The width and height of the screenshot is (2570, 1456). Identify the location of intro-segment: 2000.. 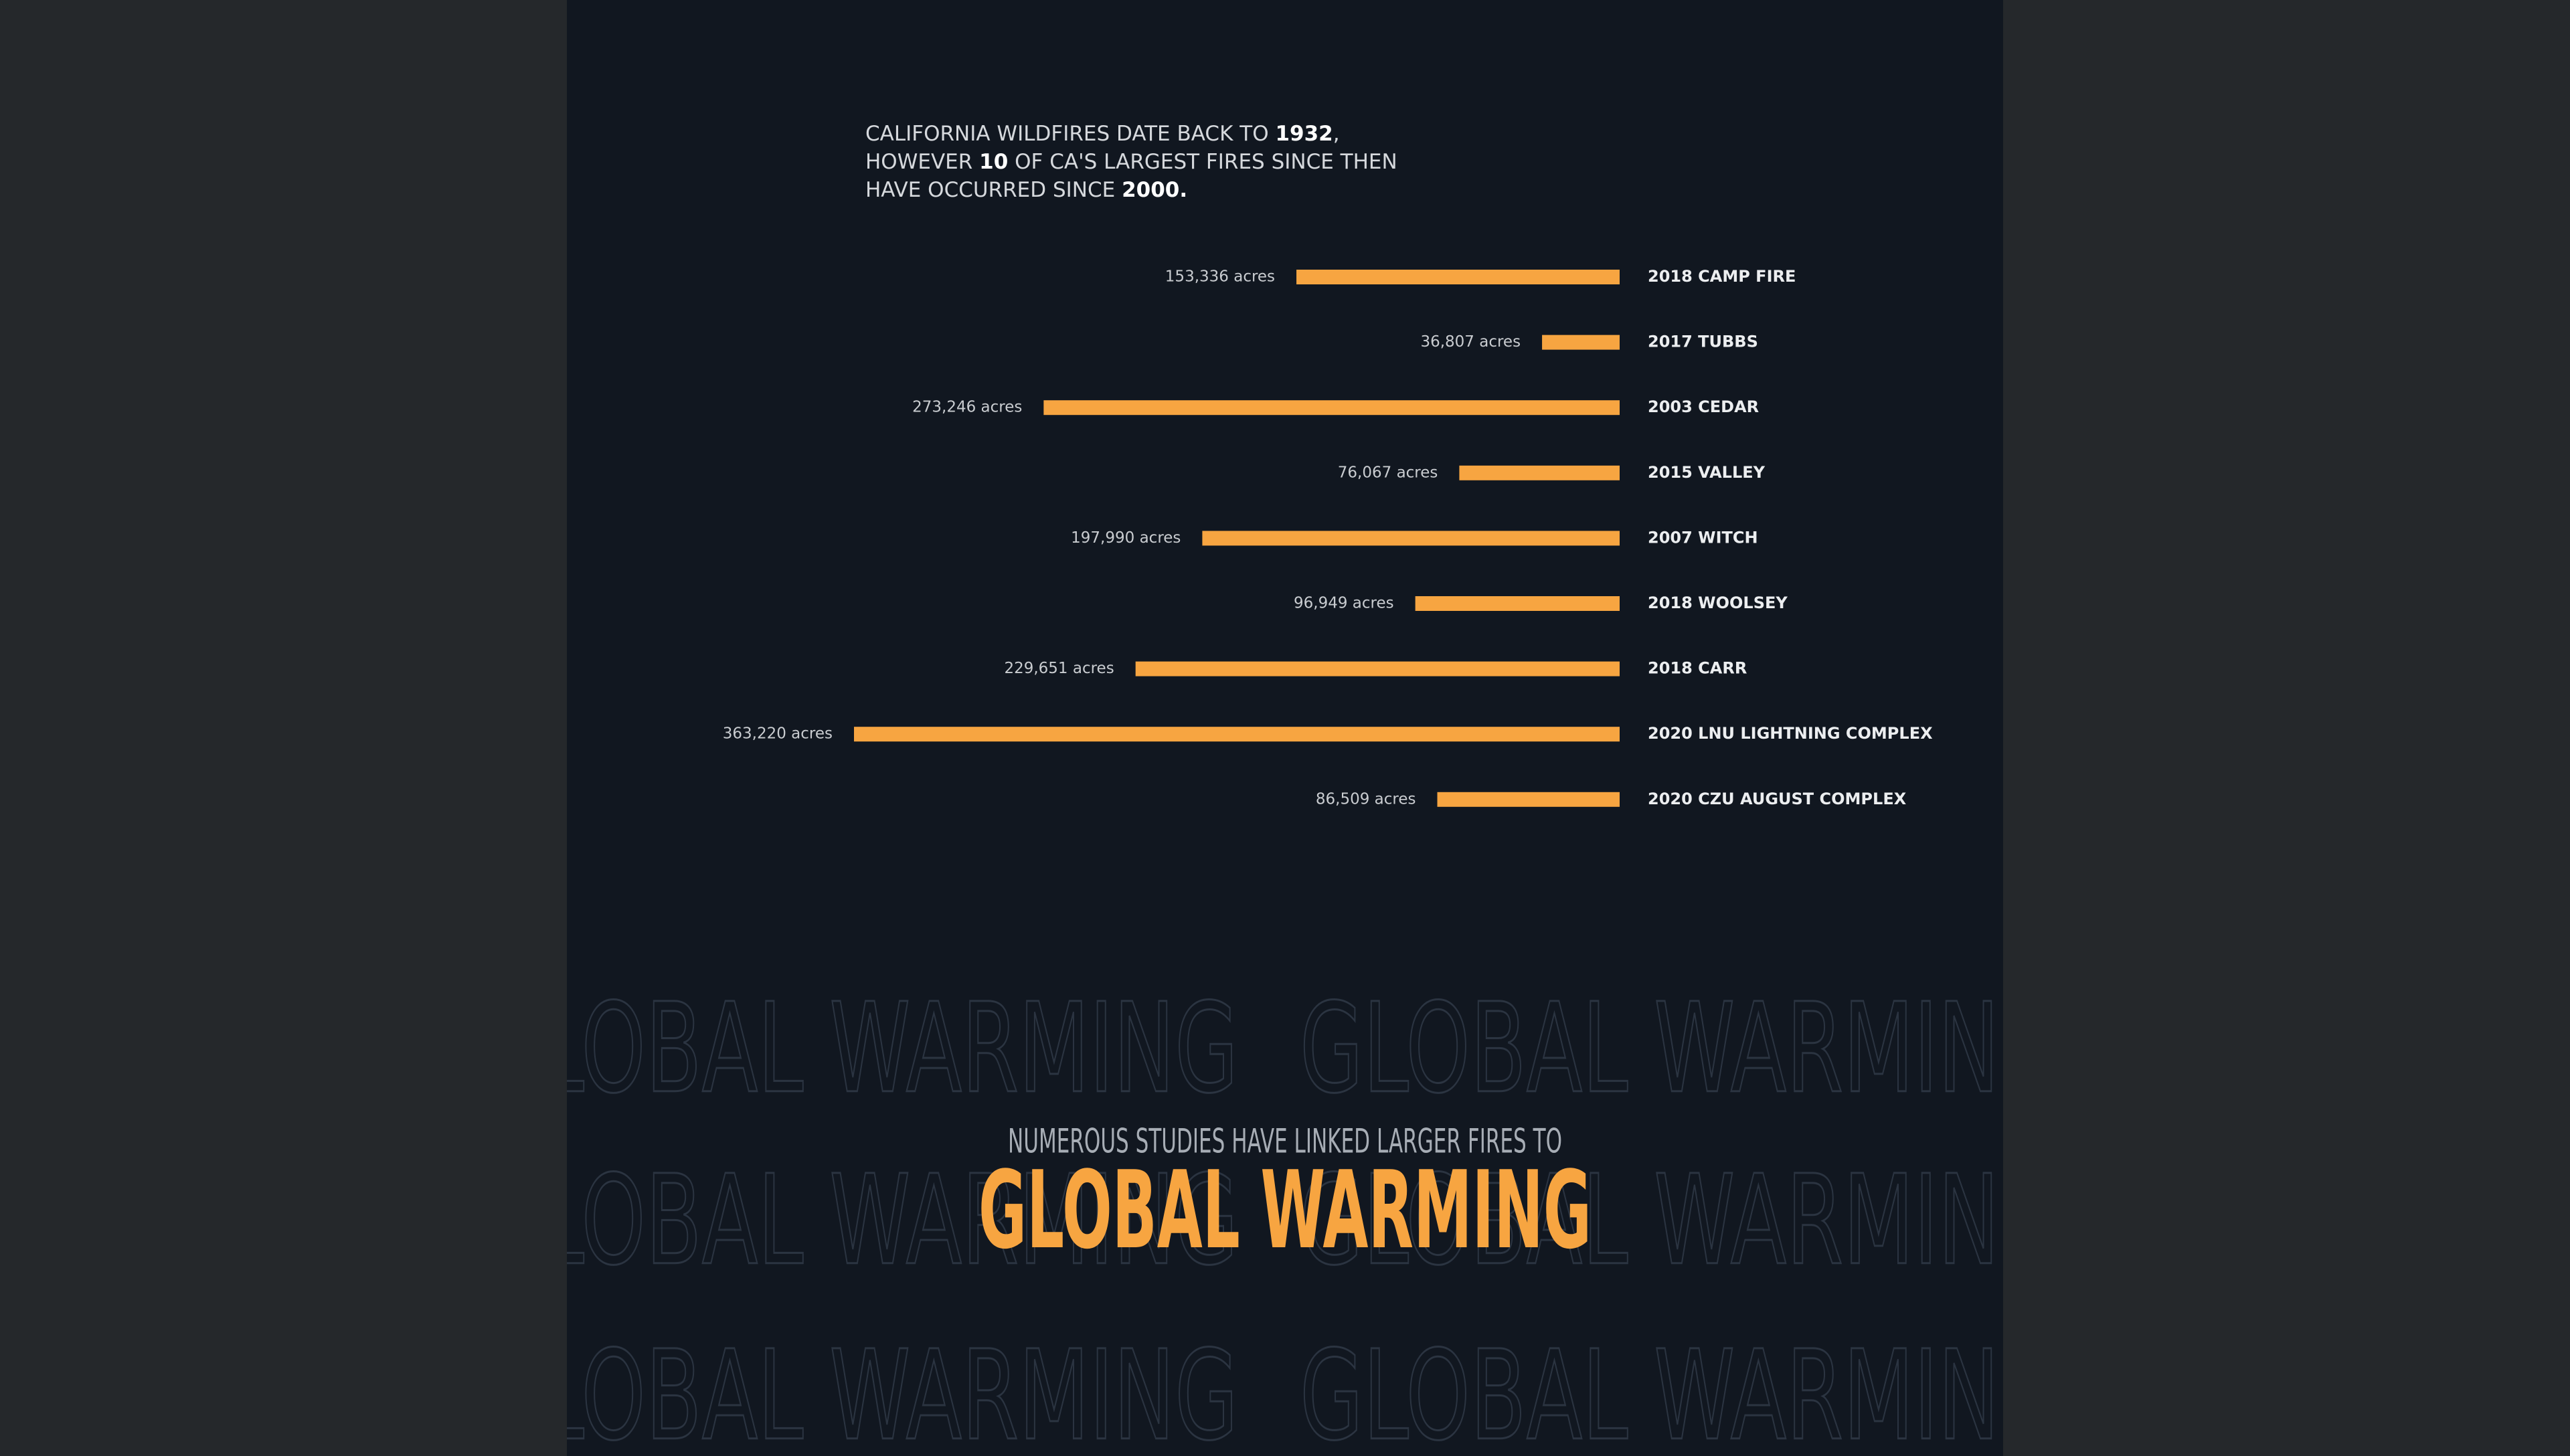
(1154, 190).